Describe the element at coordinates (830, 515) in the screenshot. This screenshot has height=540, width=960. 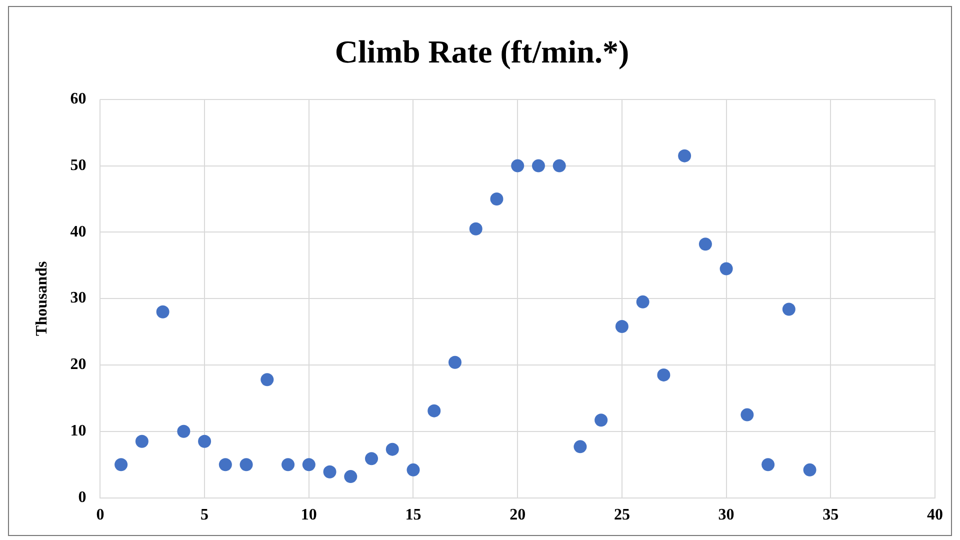
I see `x-tick-label: 35` at that location.